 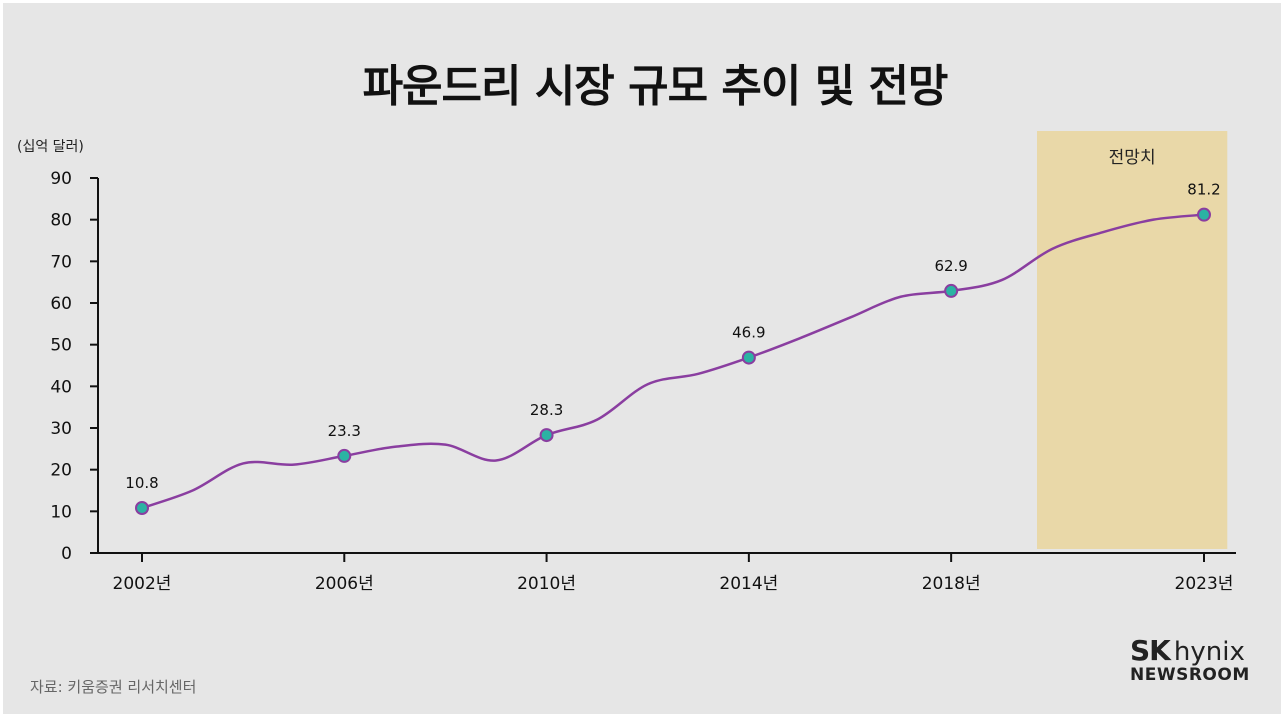 I want to click on x-tick-label: 2023년, so click(x=1204, y=584).